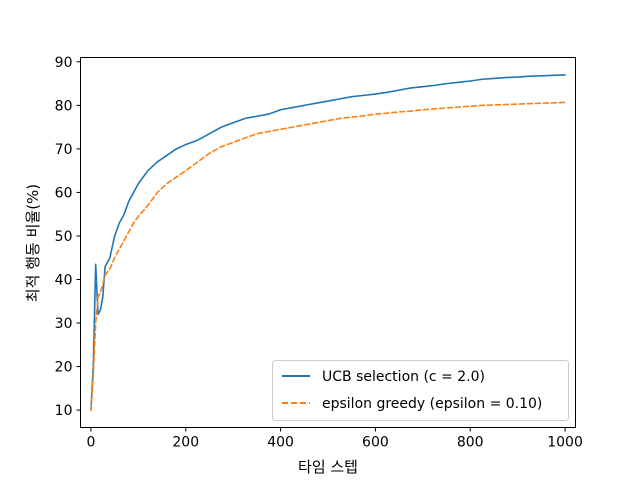 This screenshot has width=640, height=480. What do you see at coordinates (328, 467) in the screenshot?
I see `x-axis-label: 타임 스텝` at bounding box center [328, 467].